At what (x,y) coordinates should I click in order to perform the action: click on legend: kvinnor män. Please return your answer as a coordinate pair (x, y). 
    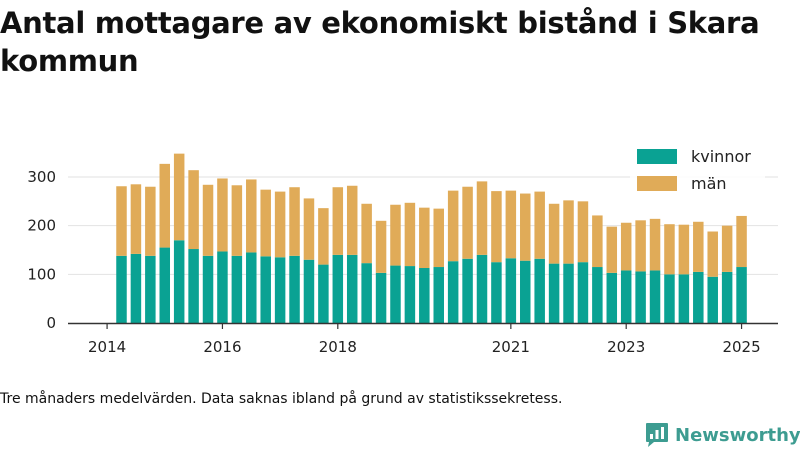
    Looking at the image, I should click on (697, 171).